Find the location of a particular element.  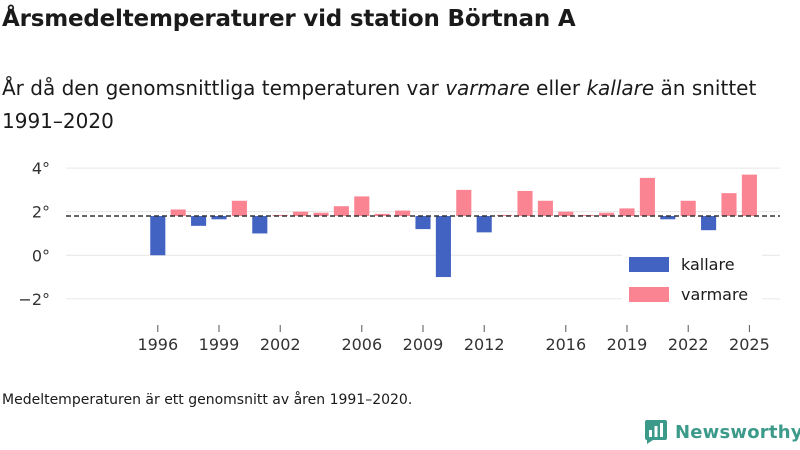

x-tick-label: 2012 is located at coordinates (484, 344).